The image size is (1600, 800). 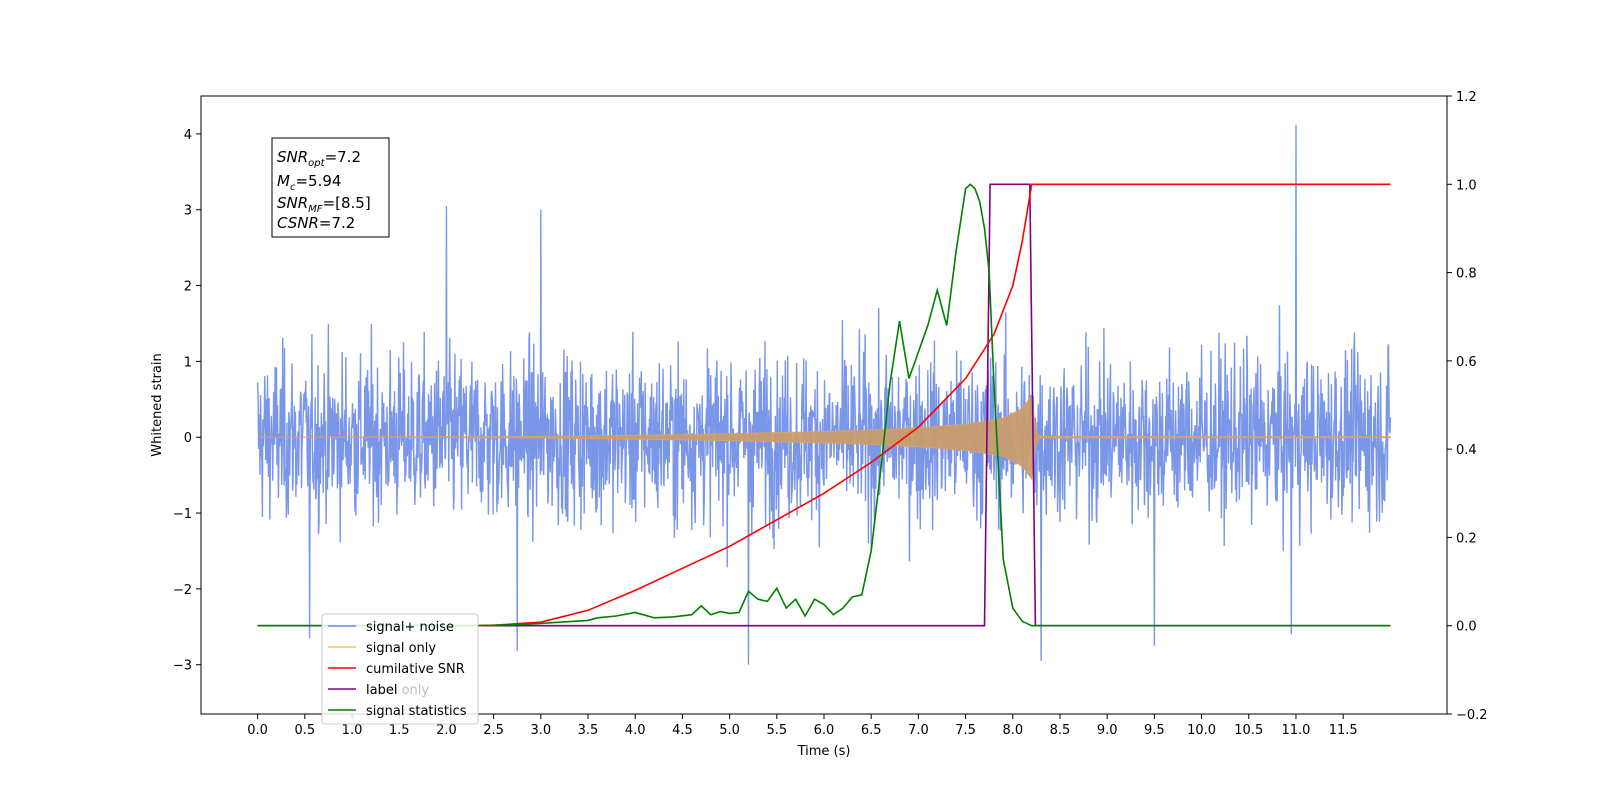 I want to click on x-tick-label: 5.0, so click(x=729, y=730).